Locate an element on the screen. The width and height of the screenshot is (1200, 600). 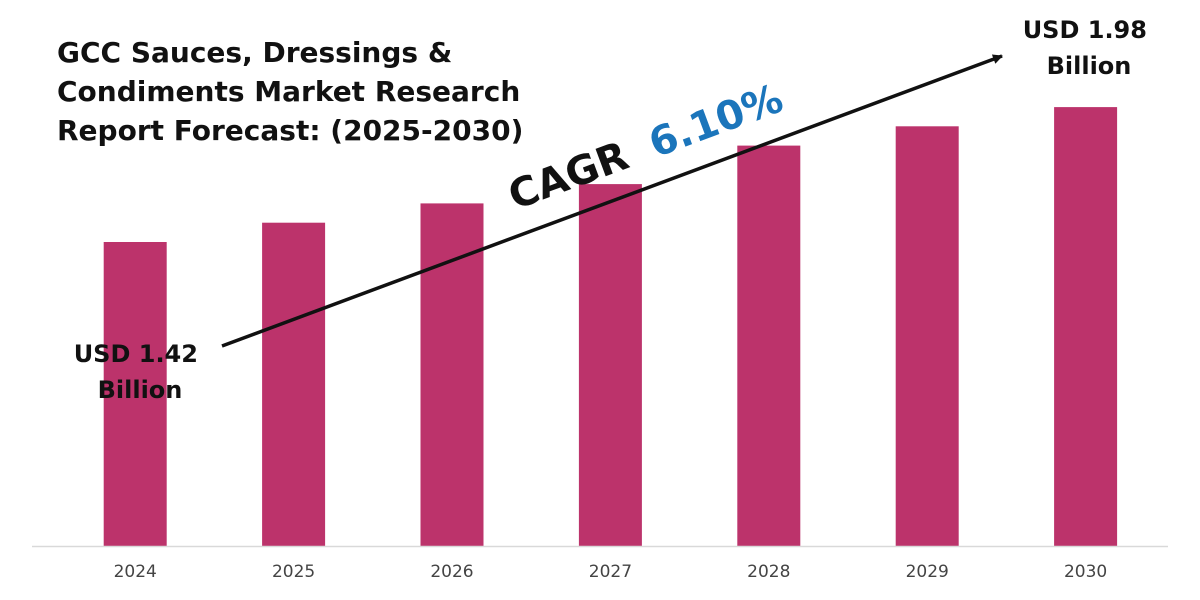
bar-2030 is located at coordinates (1086, 326).